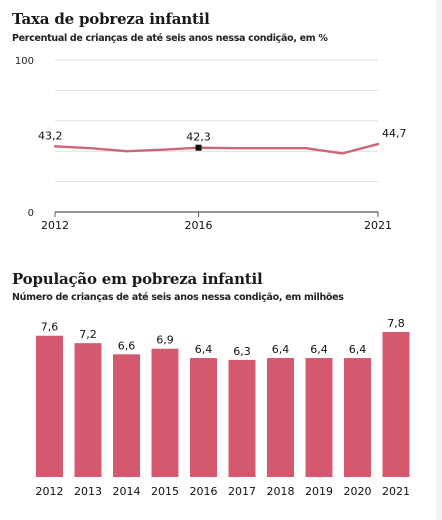 The width and height of the screenshot is (442, 520). I want to click on bar-value-label: 6,3, so click(242, 351).